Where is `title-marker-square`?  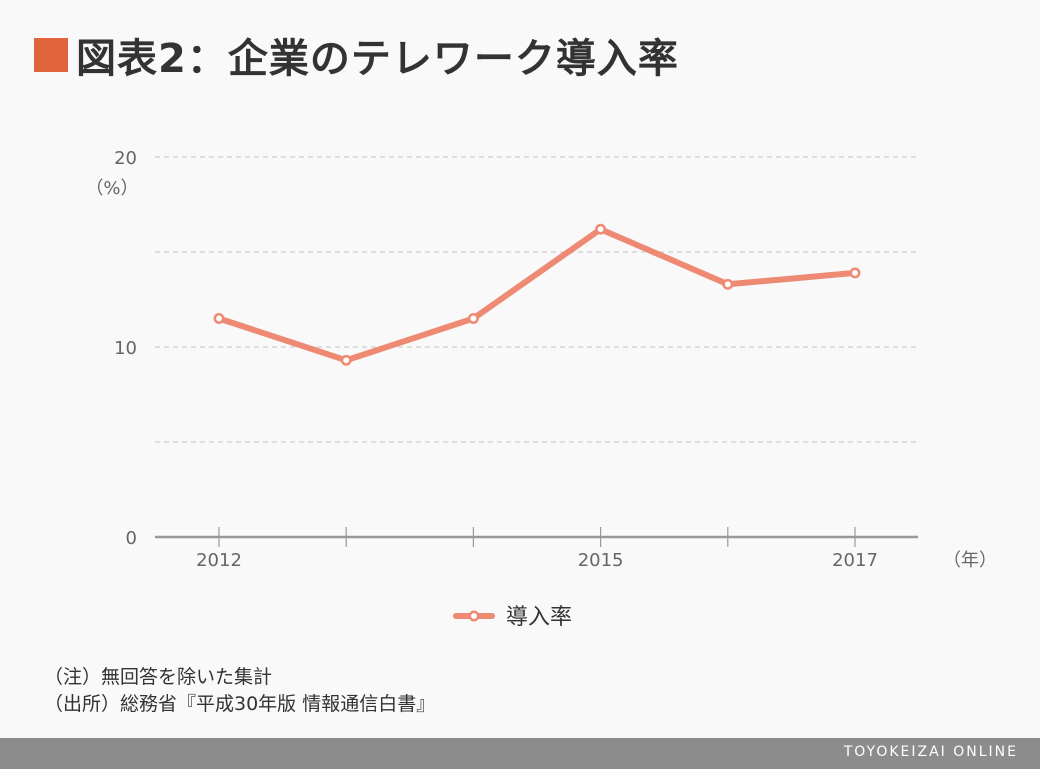
title-marker-square is located at coordinates (51, 55).